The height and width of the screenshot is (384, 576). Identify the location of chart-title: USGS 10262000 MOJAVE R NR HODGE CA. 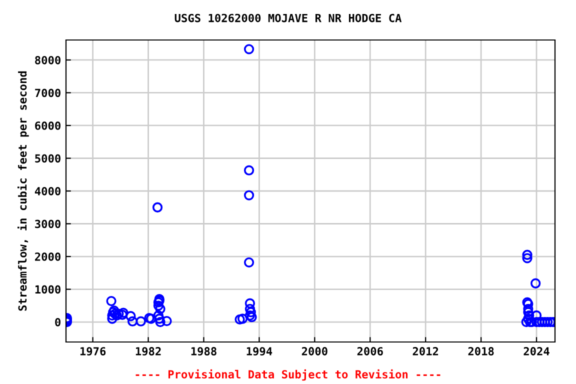
(288, 18).